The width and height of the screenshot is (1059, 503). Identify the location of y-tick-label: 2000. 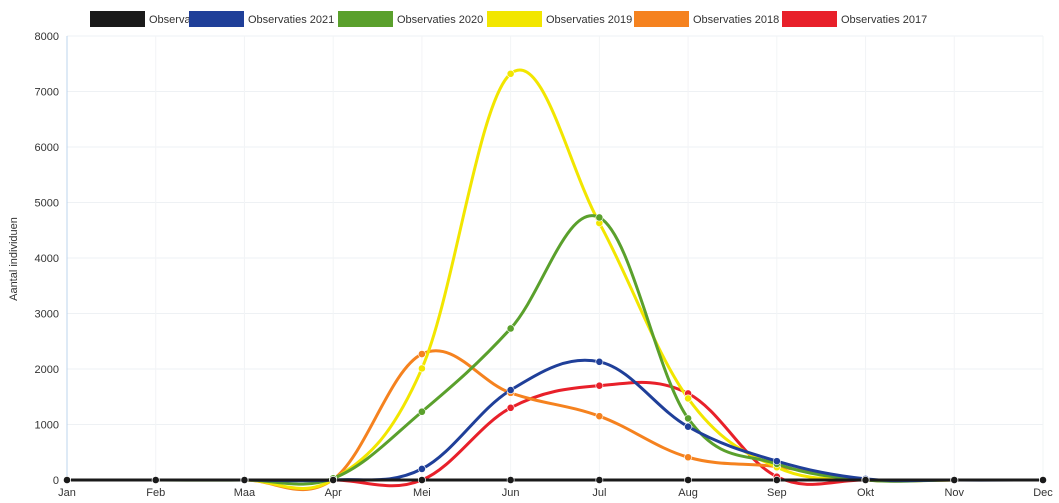
(47, 370).